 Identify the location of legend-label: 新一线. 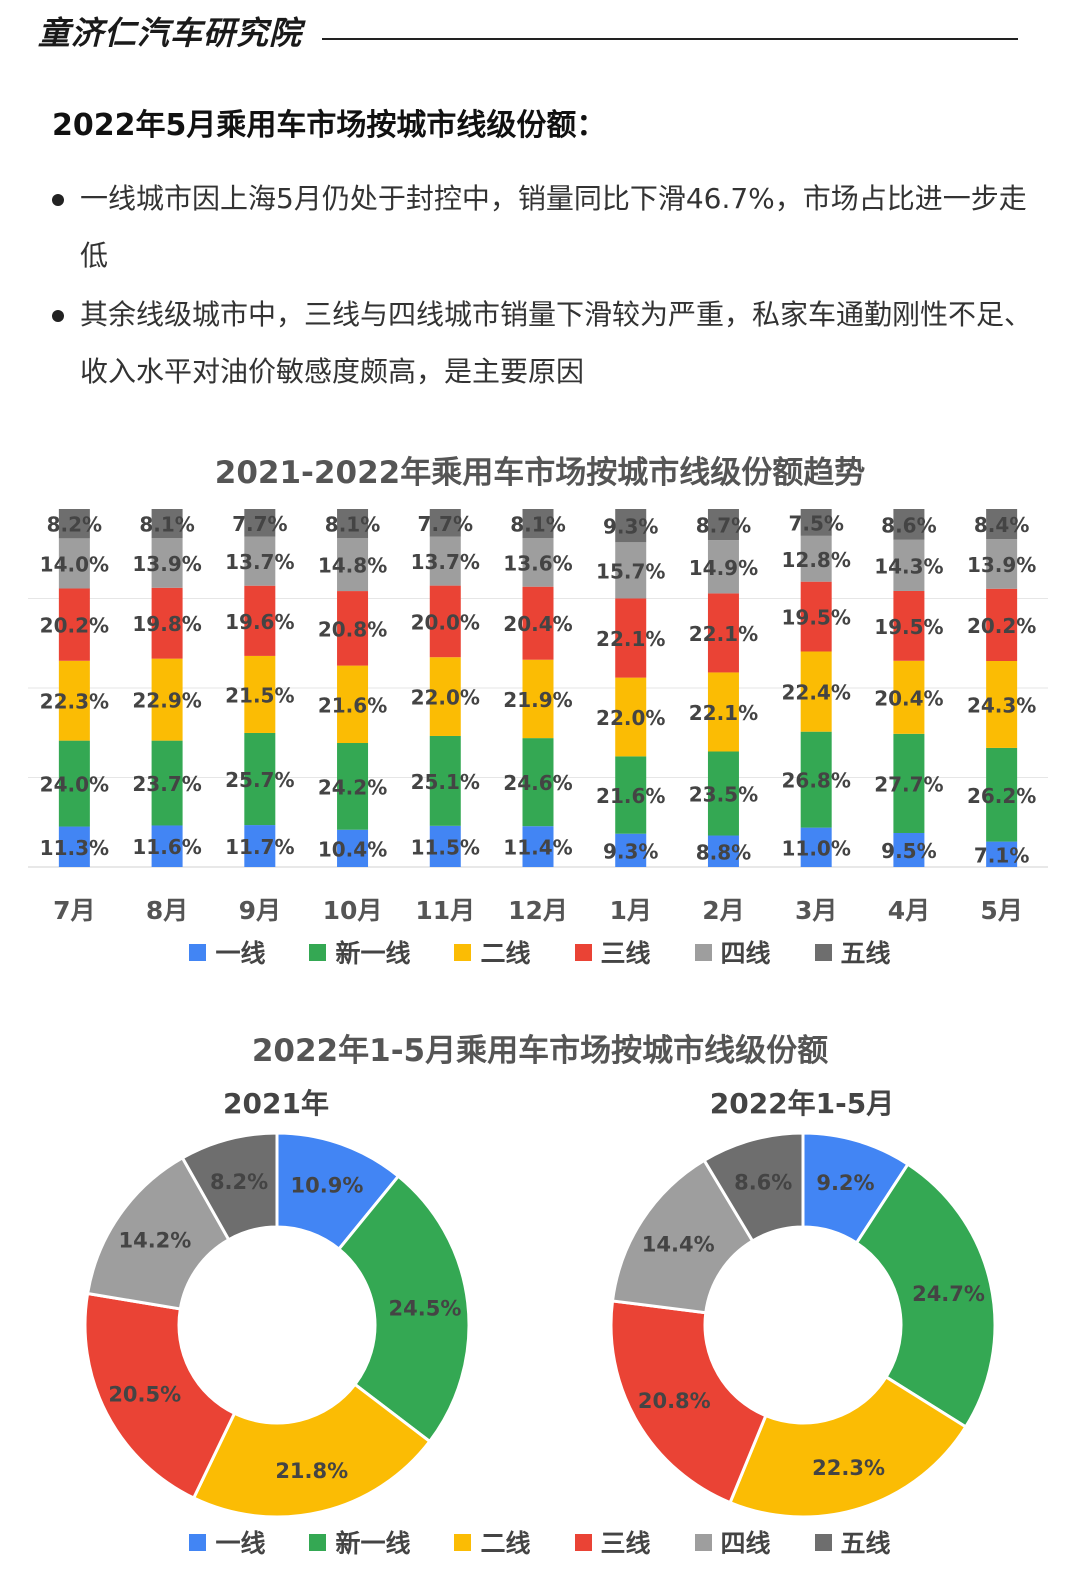
(373, 953).